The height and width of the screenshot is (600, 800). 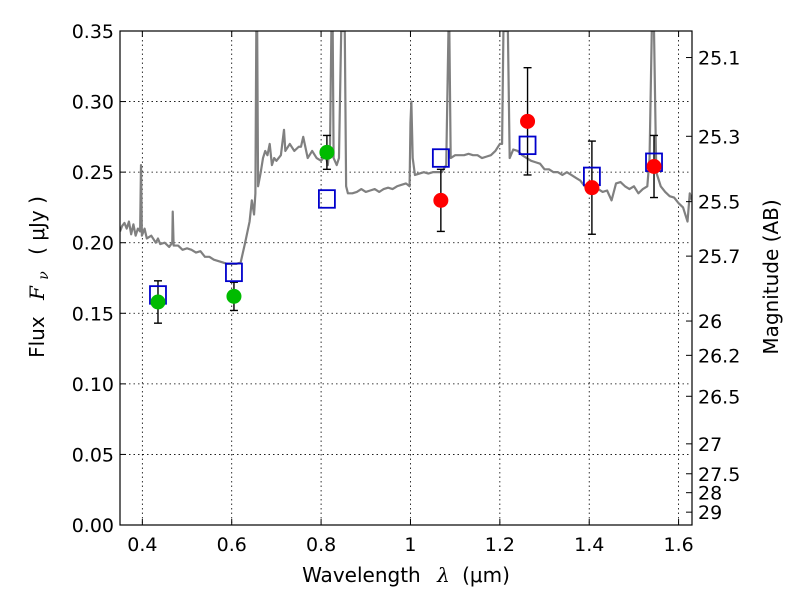 I want to click on x-tick-label: 1.6, so click(x=678, y=545).